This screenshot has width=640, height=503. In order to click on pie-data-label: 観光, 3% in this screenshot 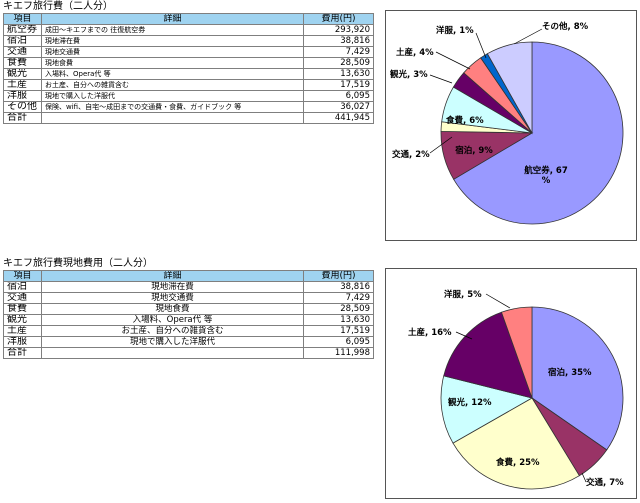, I will do `click(409, 74)`.